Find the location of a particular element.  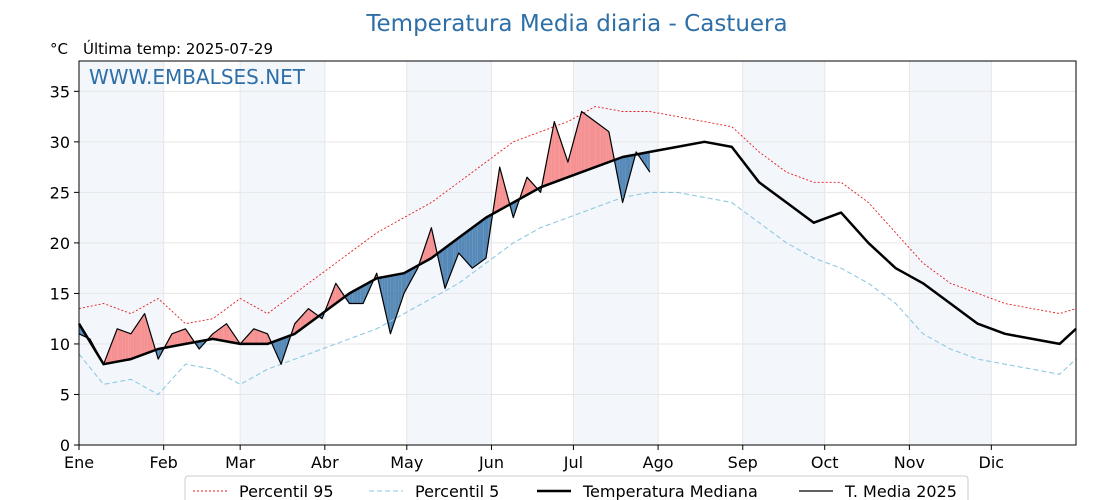

x-tick-label-Ene: Ene is located at coordinates (79, 462).